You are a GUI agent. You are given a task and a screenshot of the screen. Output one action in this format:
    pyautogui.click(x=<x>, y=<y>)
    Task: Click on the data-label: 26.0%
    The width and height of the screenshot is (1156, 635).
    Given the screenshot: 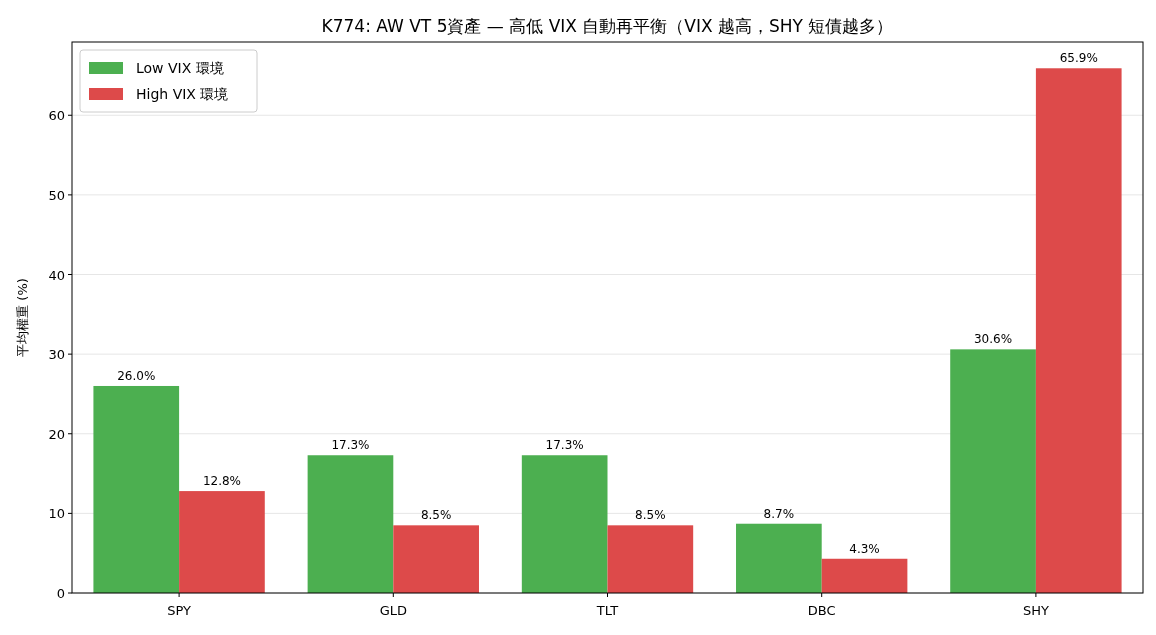 What is the action you would take?
    pyautogui.click(x=136, y=375)
    